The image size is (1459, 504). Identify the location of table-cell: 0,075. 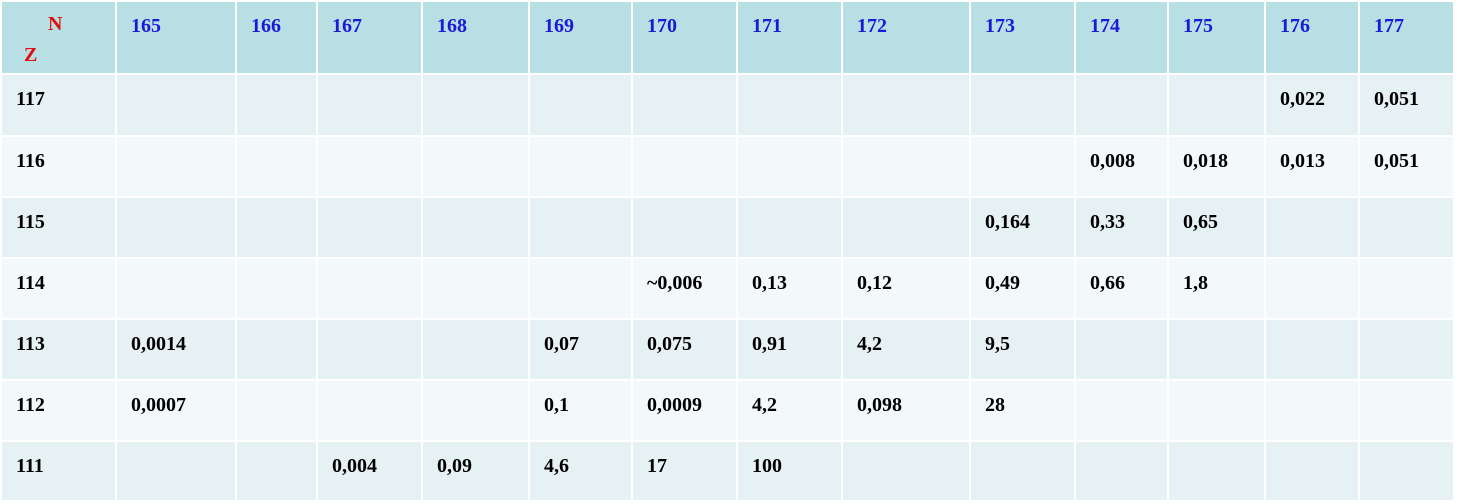
(684, 349).